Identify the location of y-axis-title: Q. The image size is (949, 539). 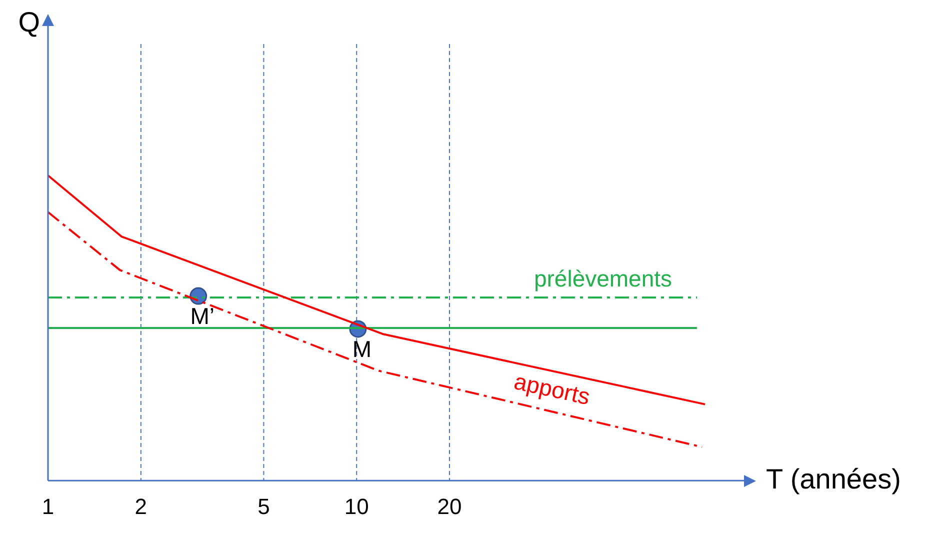
(29, 22).